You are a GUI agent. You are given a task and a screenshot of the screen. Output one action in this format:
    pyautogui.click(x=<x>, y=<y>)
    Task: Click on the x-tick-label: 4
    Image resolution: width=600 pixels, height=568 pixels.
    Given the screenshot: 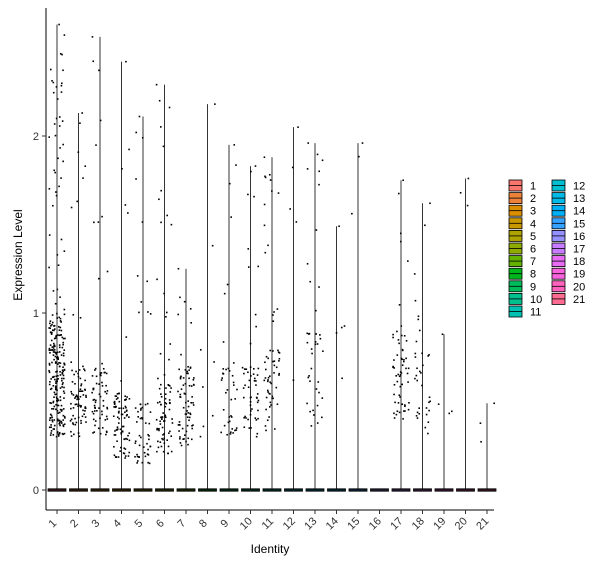 What is the action you would take?
    pyautogui.click(x=117, y=523)
    